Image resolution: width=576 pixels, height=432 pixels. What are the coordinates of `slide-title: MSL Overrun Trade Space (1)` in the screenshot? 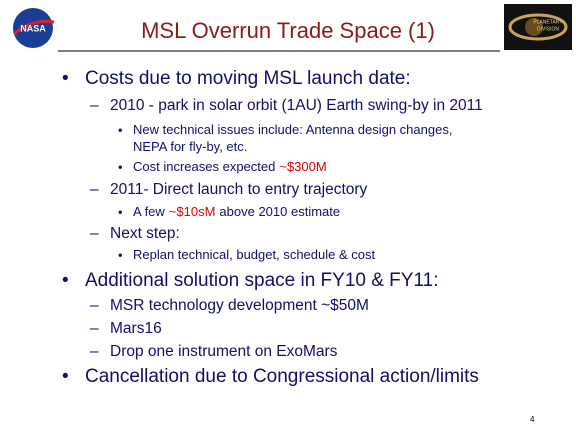 It's located at (288, 30).